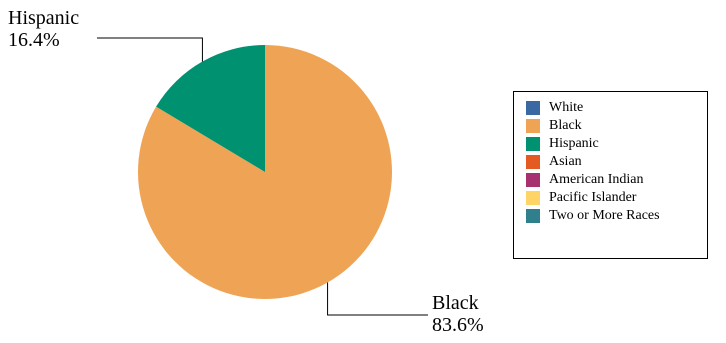 This screenshot has width=726, height=343. What do you see at coordinates (458, 325) in the screenshot?
I see `slice-label-percent: 83.6%` at bounding box center [458, 325].